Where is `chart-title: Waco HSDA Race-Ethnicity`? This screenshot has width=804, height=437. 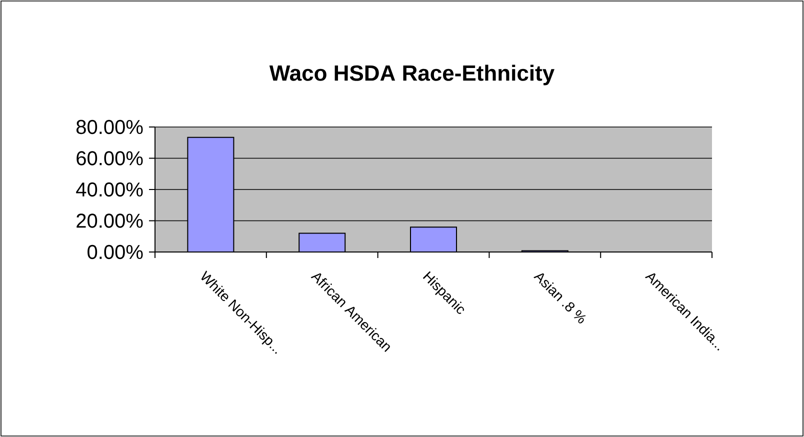
chart-title: Waco HSDA Race-Ethnicity is located at coordinates (411, 75).